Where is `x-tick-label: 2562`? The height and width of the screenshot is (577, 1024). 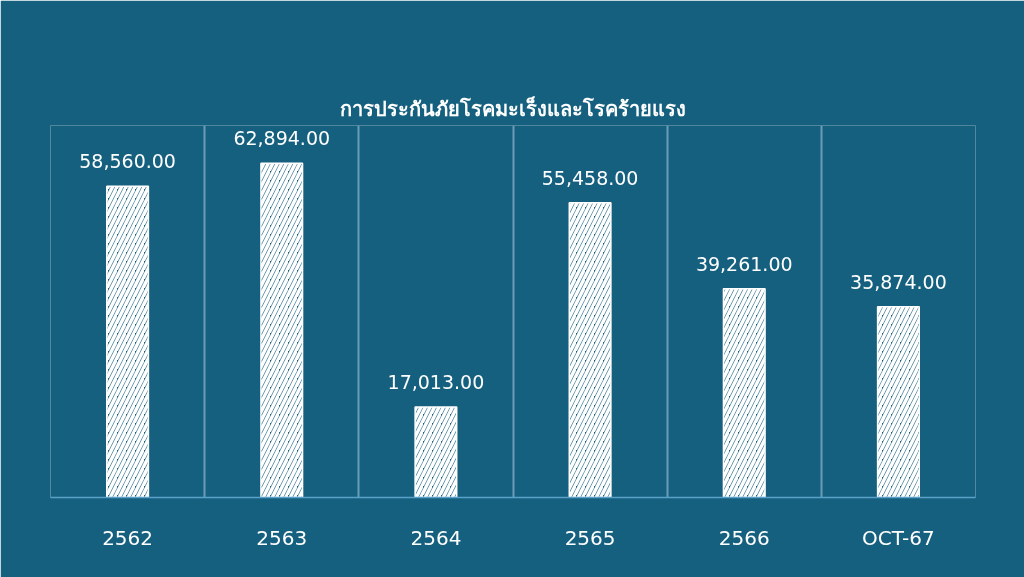 x-tick-label: 2562 is located at coordinates (128, 537).